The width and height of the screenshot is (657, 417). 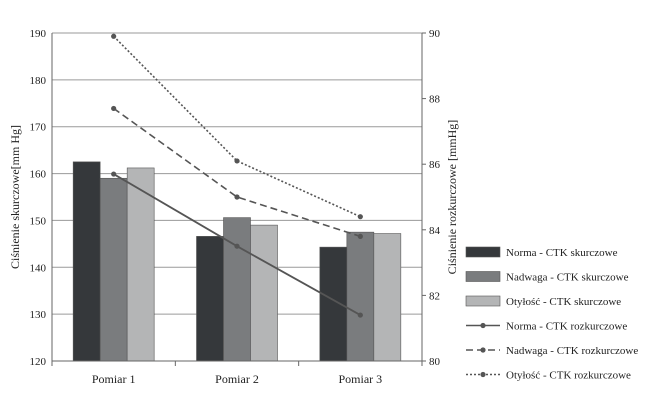 What do you see at coordinates (38, 128) in the screenshot?
I see `y-tick-label-left: 170` at bounding box center [38, 128].